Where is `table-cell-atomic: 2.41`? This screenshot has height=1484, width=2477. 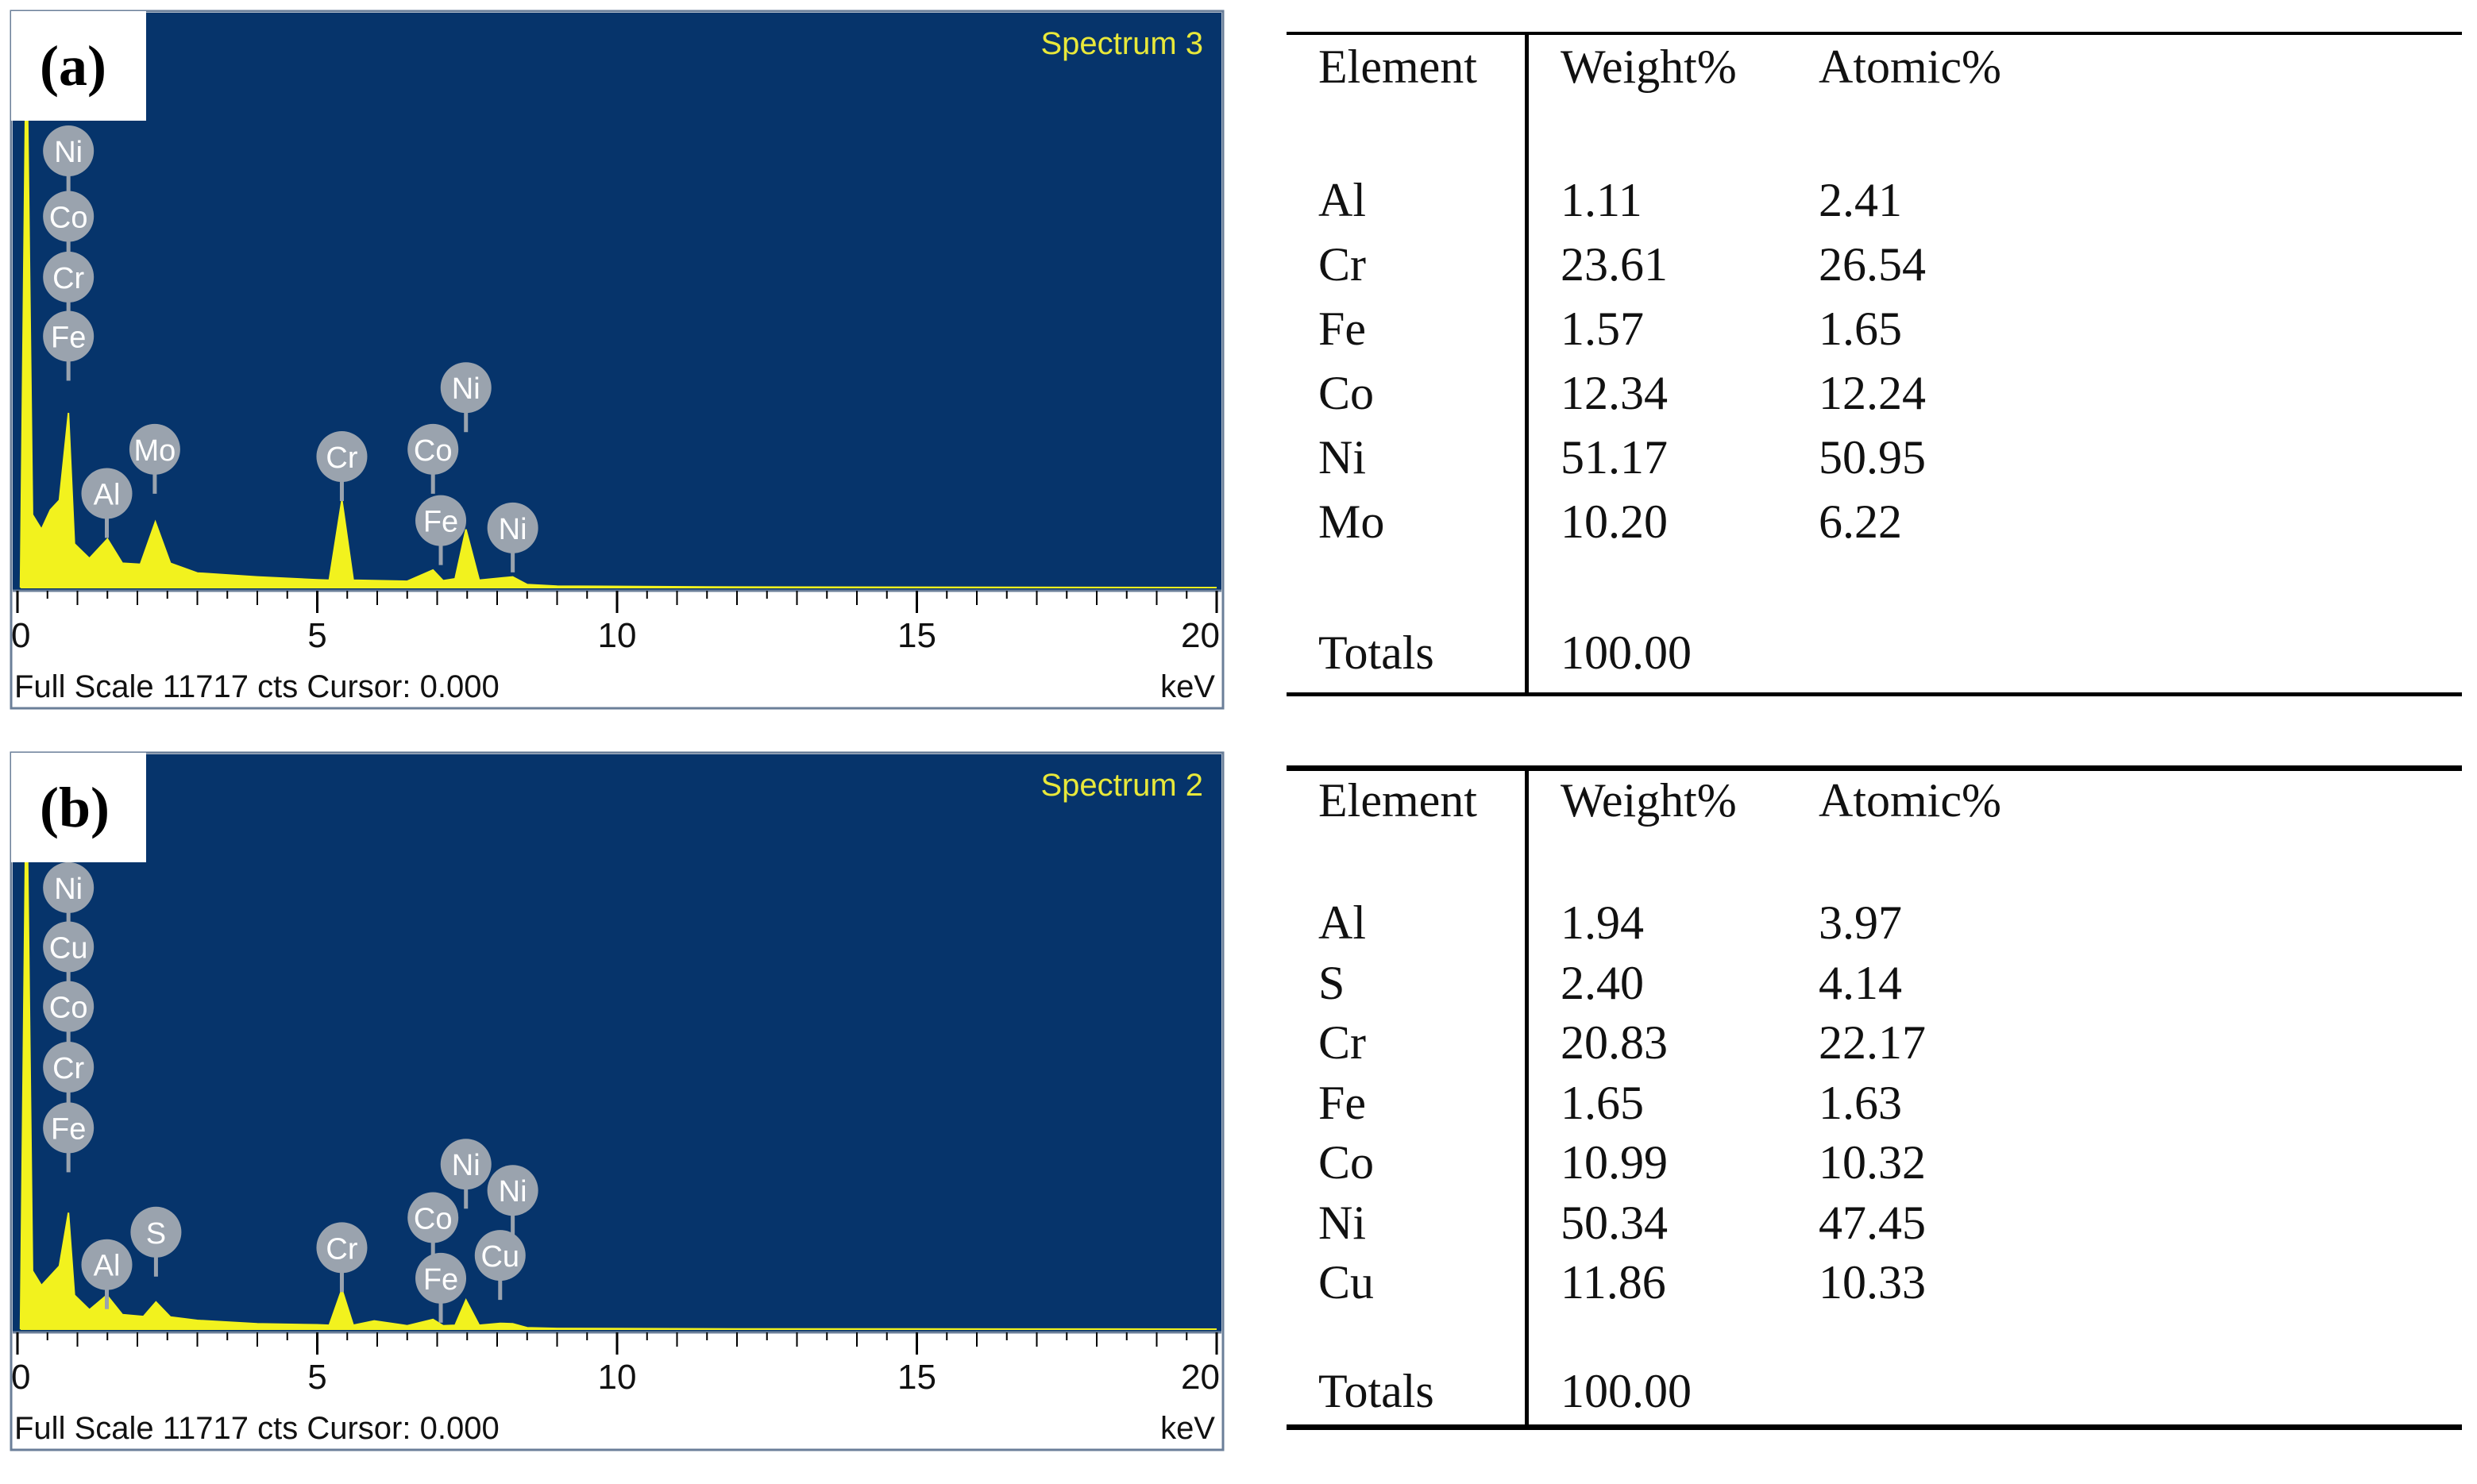
table-cell-atomic: 2.41 is located at coordinates (1860, 200).